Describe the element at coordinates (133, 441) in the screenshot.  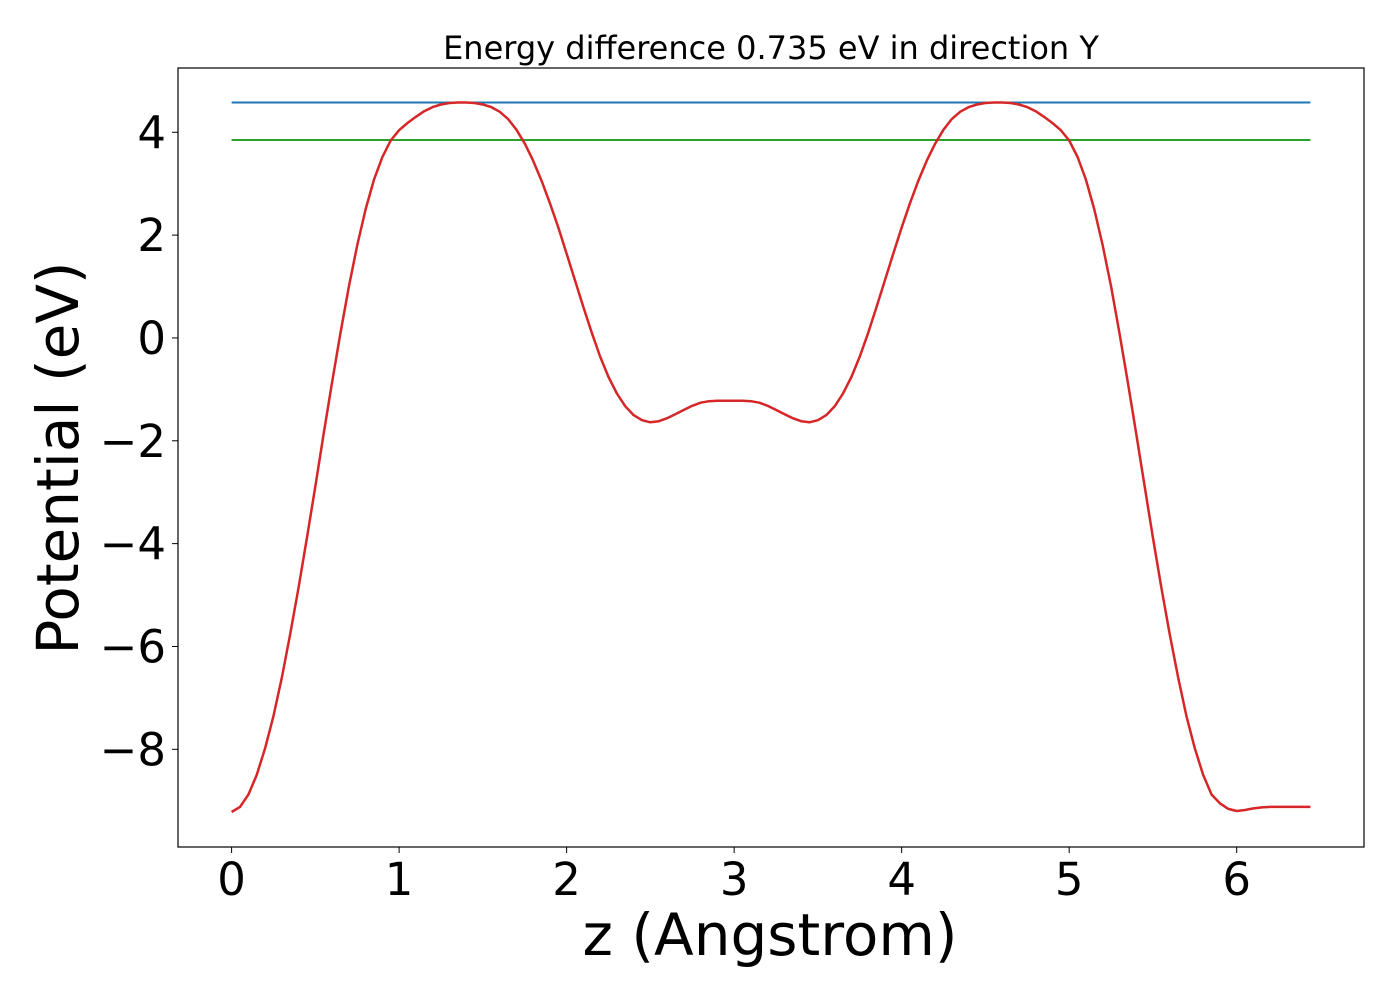
I see `y-tick-label: −2` at that location.